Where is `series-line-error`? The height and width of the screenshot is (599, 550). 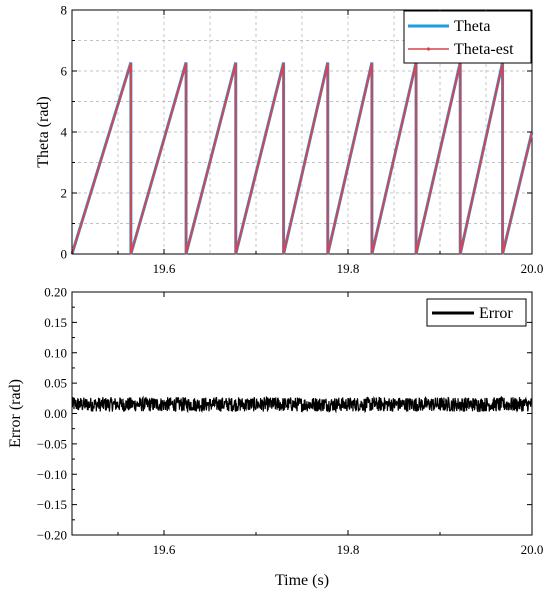
series-line-error is located at coordinates (302, 404).